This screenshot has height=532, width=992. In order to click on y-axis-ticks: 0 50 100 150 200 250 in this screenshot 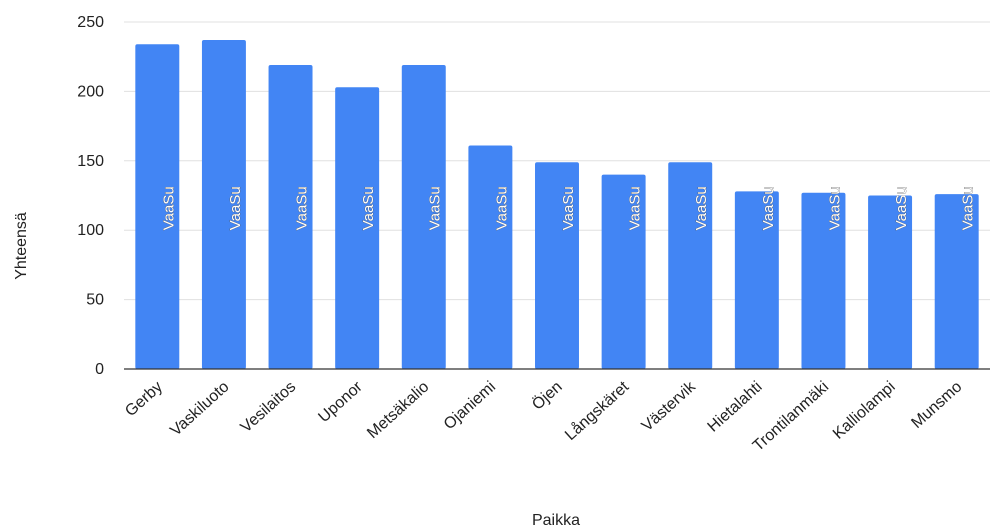, I will do `click(90, 196)`.